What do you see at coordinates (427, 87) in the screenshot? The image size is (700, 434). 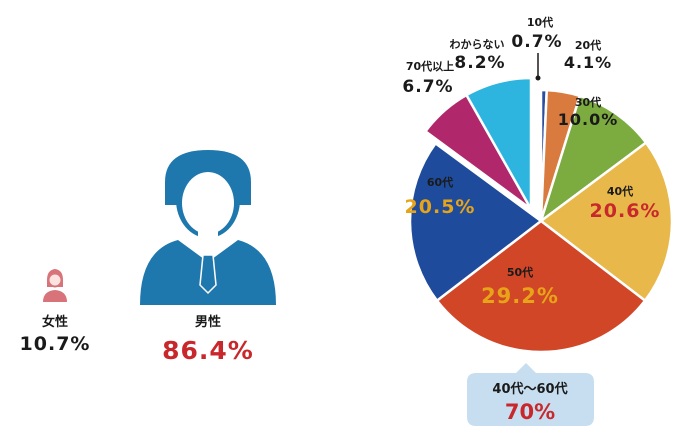 I see `slice-value-7: 6.7%` at bounding box center [427, 87].